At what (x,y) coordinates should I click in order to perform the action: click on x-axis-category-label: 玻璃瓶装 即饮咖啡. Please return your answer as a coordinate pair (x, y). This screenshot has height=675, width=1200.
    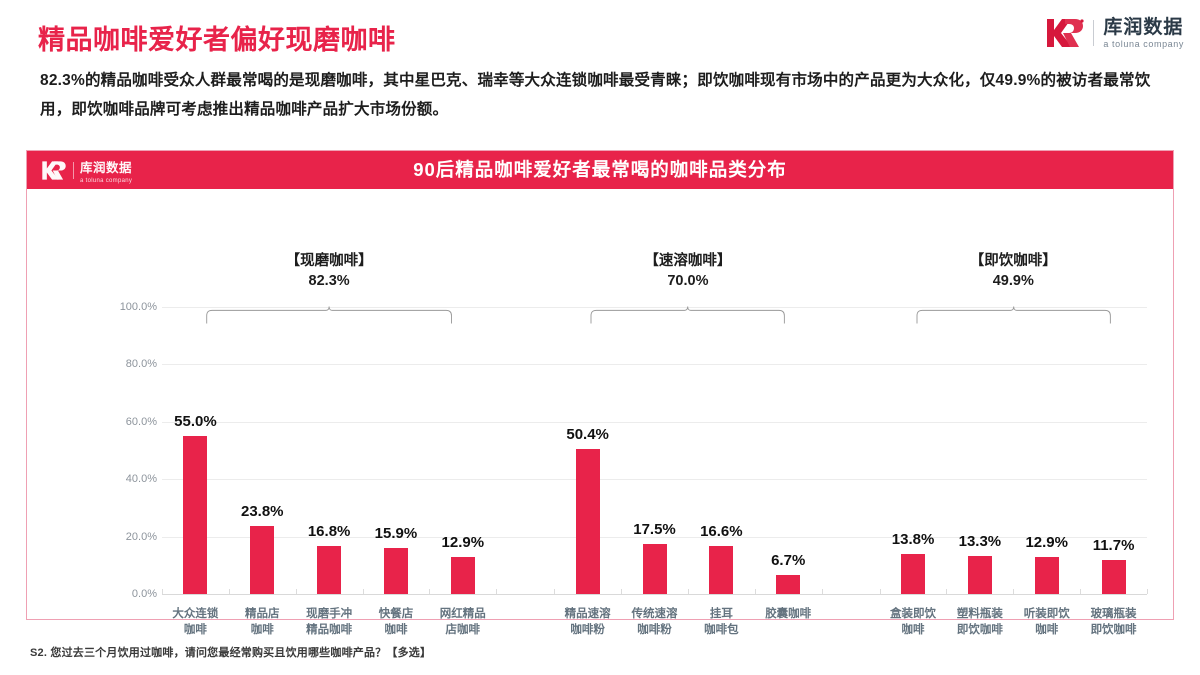
    Looking at the image, I should click on (1113, 622).